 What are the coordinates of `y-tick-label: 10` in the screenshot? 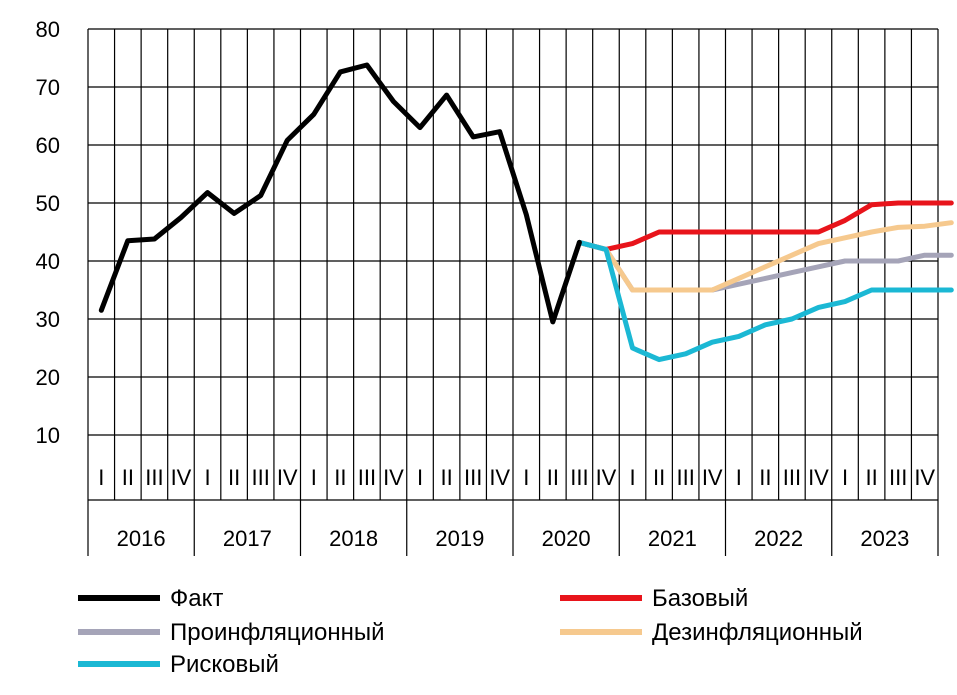 It's located at (48, 435).